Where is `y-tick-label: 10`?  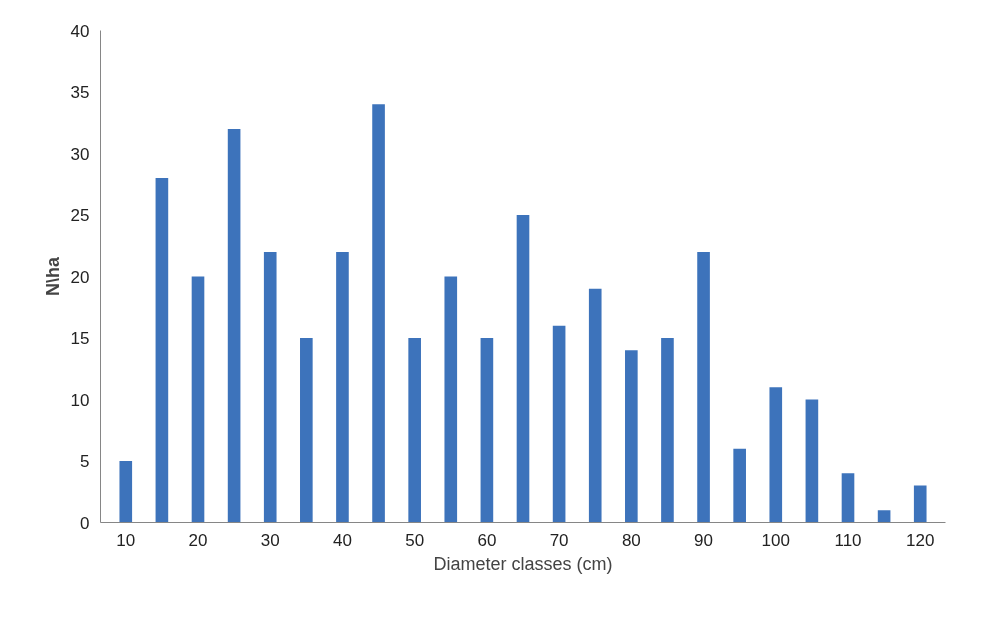 y-tick-label: 10 is located at coordinates (80, 400).